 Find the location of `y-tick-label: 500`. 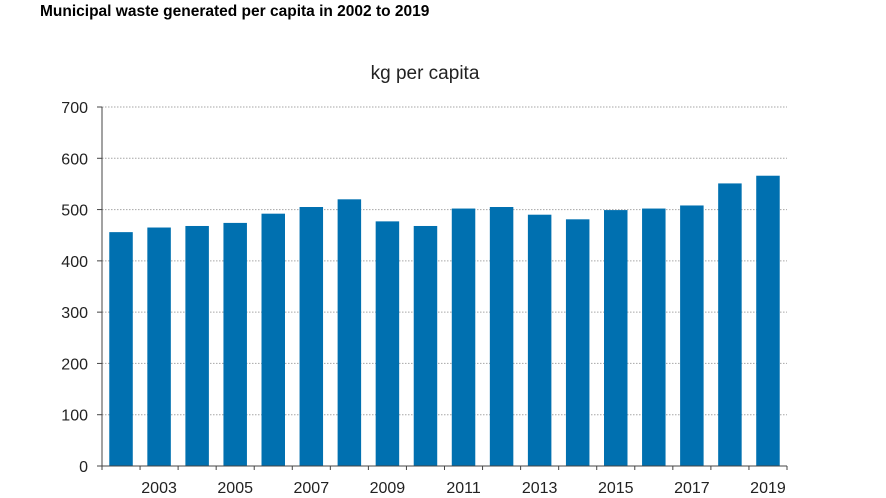

y-tick-label: 500 is located at coordinates (74, 211).